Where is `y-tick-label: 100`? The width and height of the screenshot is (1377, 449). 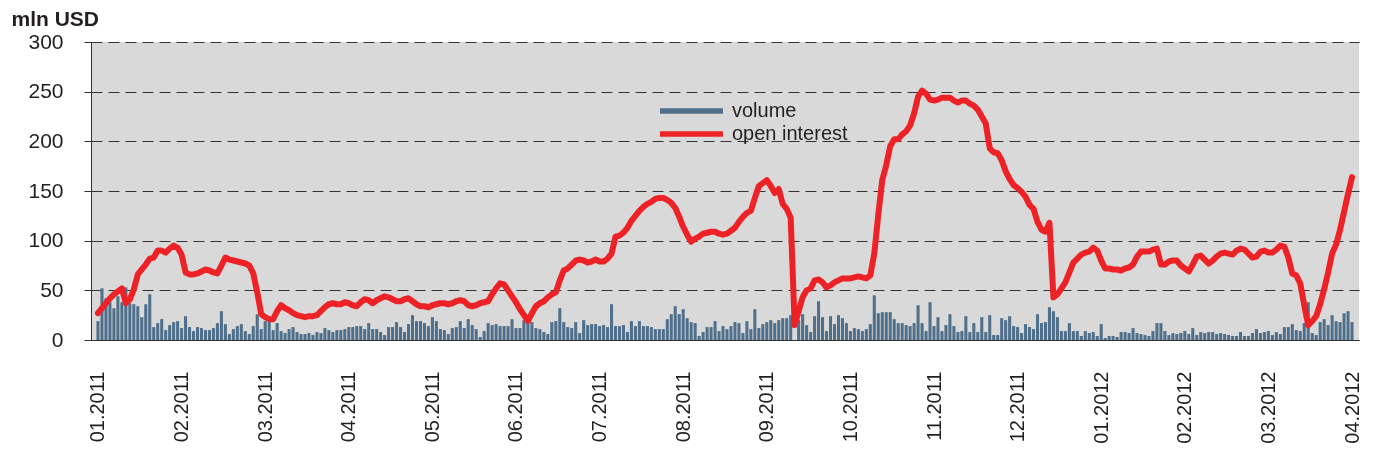 y-tick-label: 100 is located at coordinates (46, 240).